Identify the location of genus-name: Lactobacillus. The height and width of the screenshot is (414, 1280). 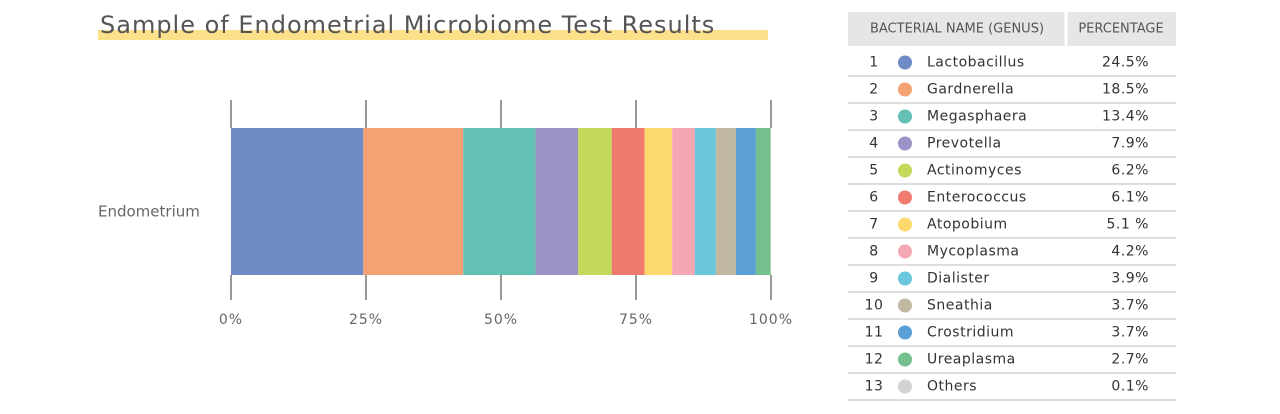
(976, 63).